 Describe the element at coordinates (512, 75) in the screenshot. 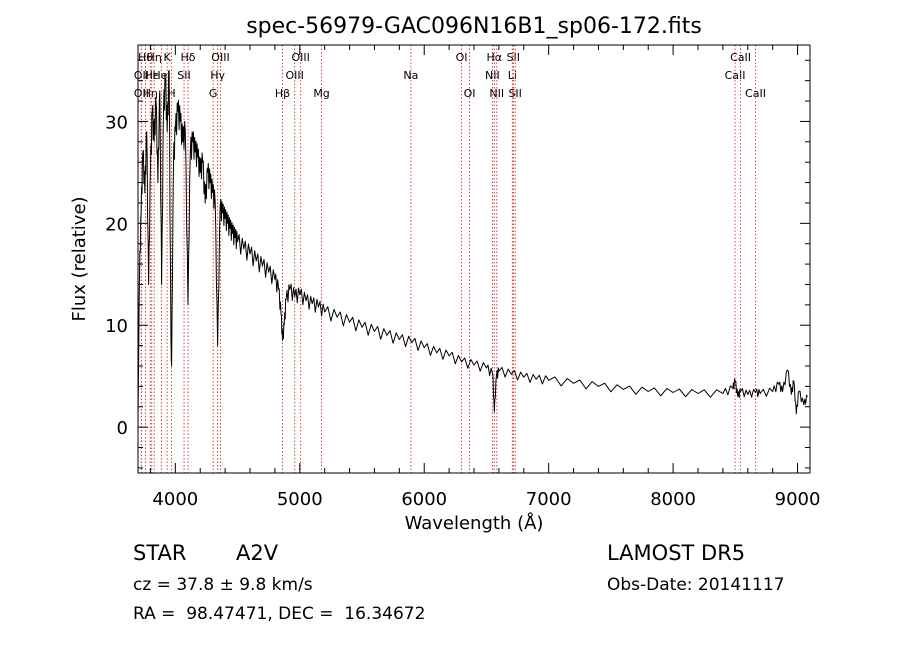

I see `spectral-line-label: Li` at that location.